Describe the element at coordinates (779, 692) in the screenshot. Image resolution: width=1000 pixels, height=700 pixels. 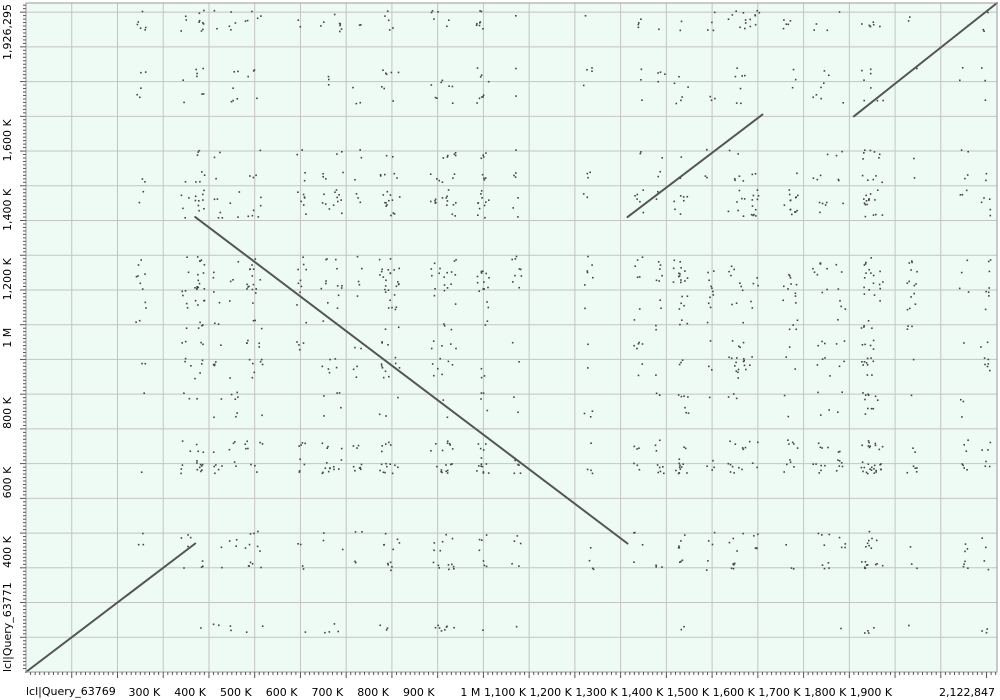
I see `x-tick-label: 1,700 K` at that location.